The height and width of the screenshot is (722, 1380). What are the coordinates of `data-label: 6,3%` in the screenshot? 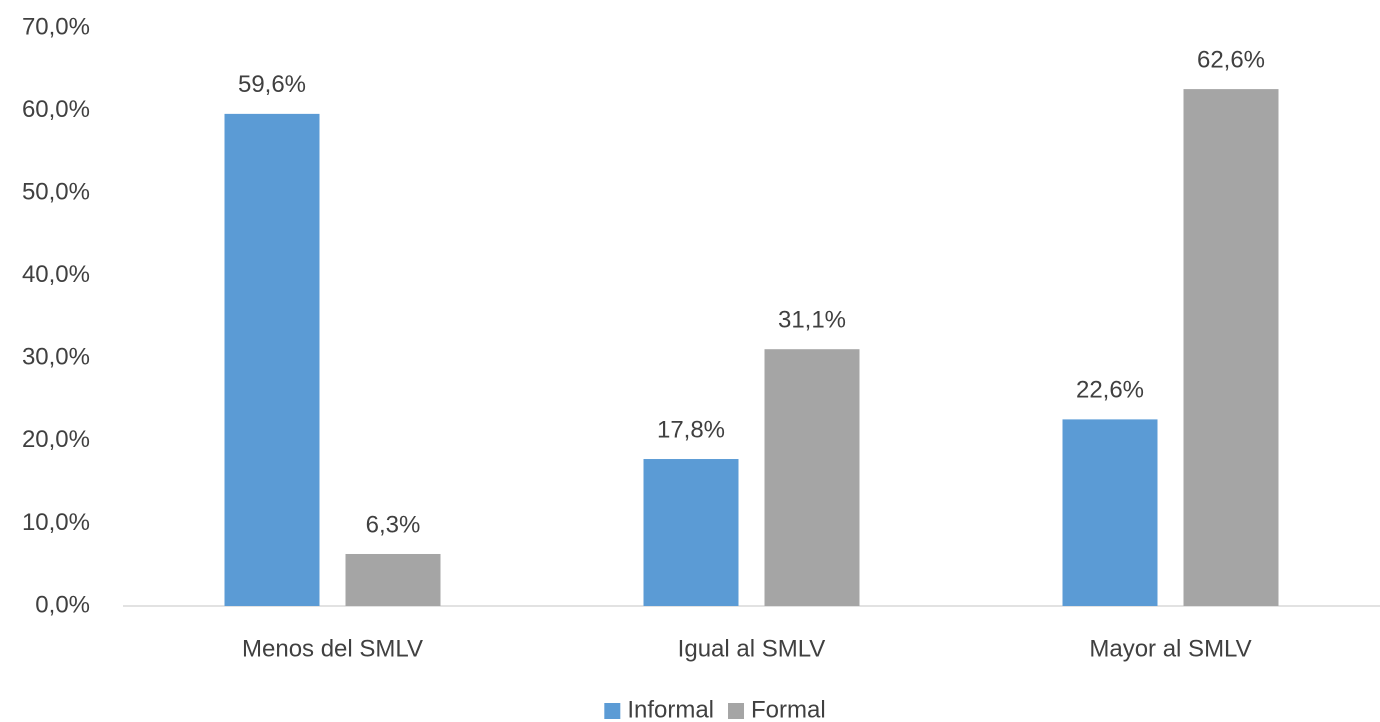 It's located at (393, 524).